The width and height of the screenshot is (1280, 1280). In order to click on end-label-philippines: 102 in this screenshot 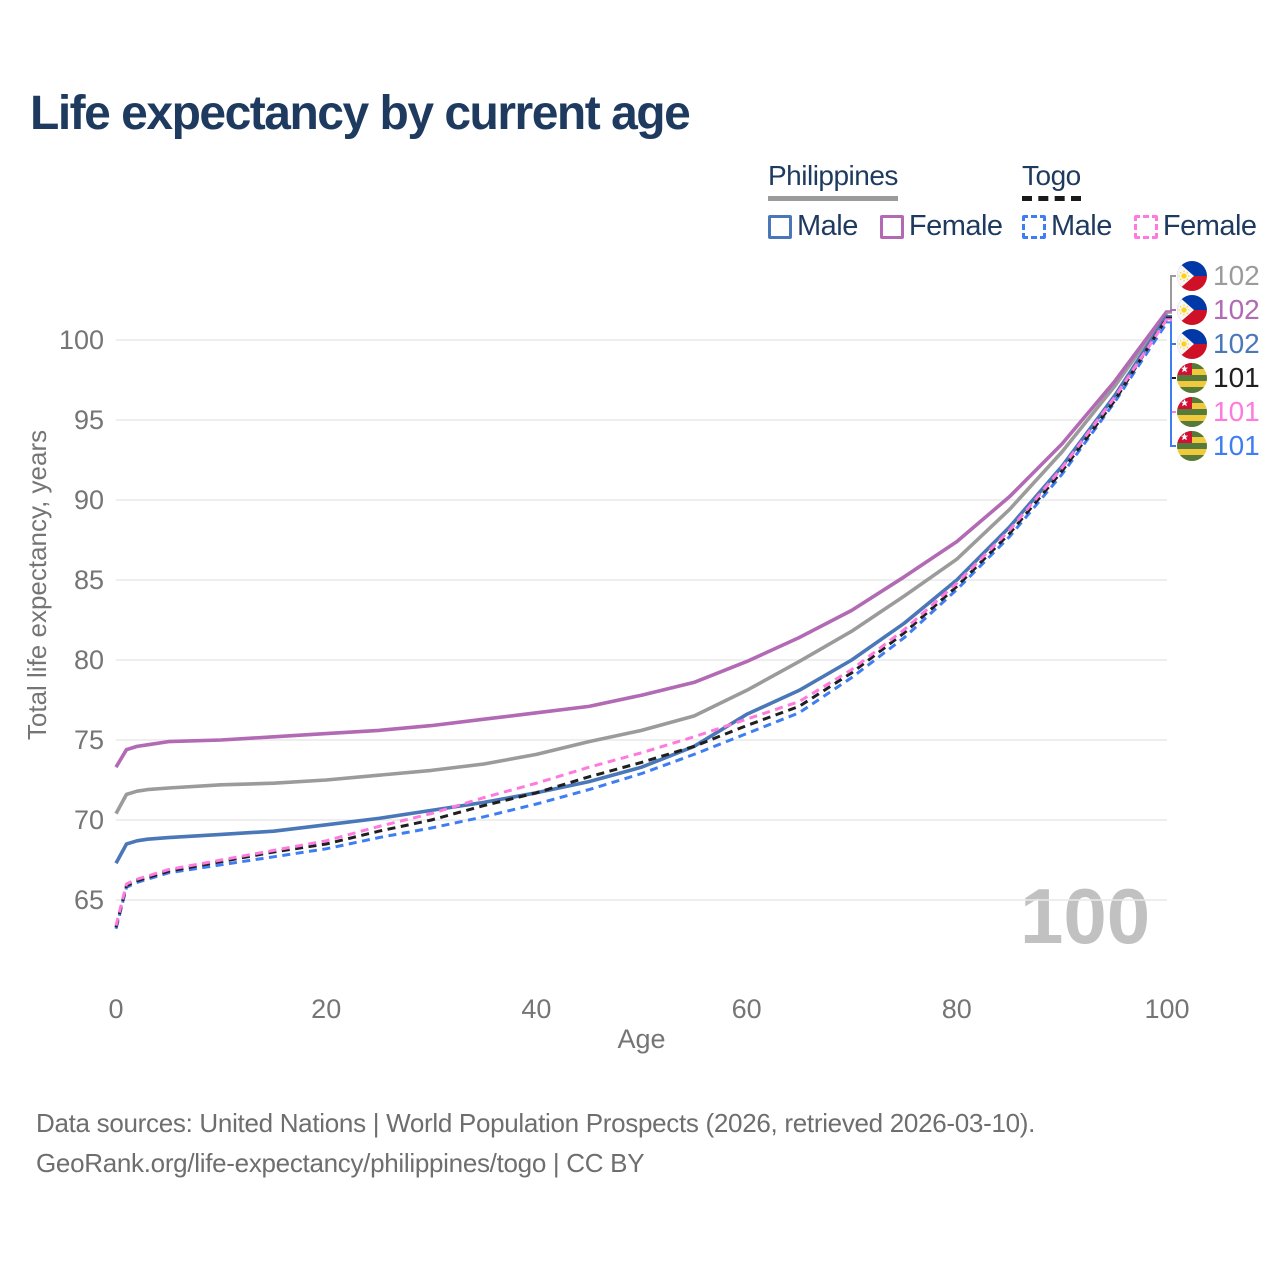, I will do `click(1218, 276)`.